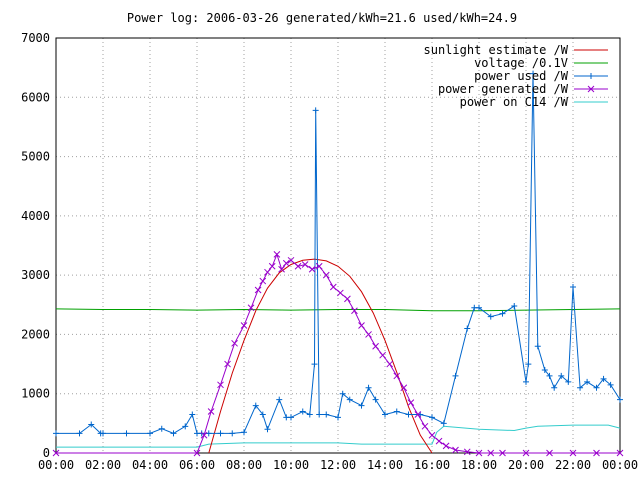 The image size is (640, 480). I want to click on legend-label: power on C14 /W, so click(514, 102).